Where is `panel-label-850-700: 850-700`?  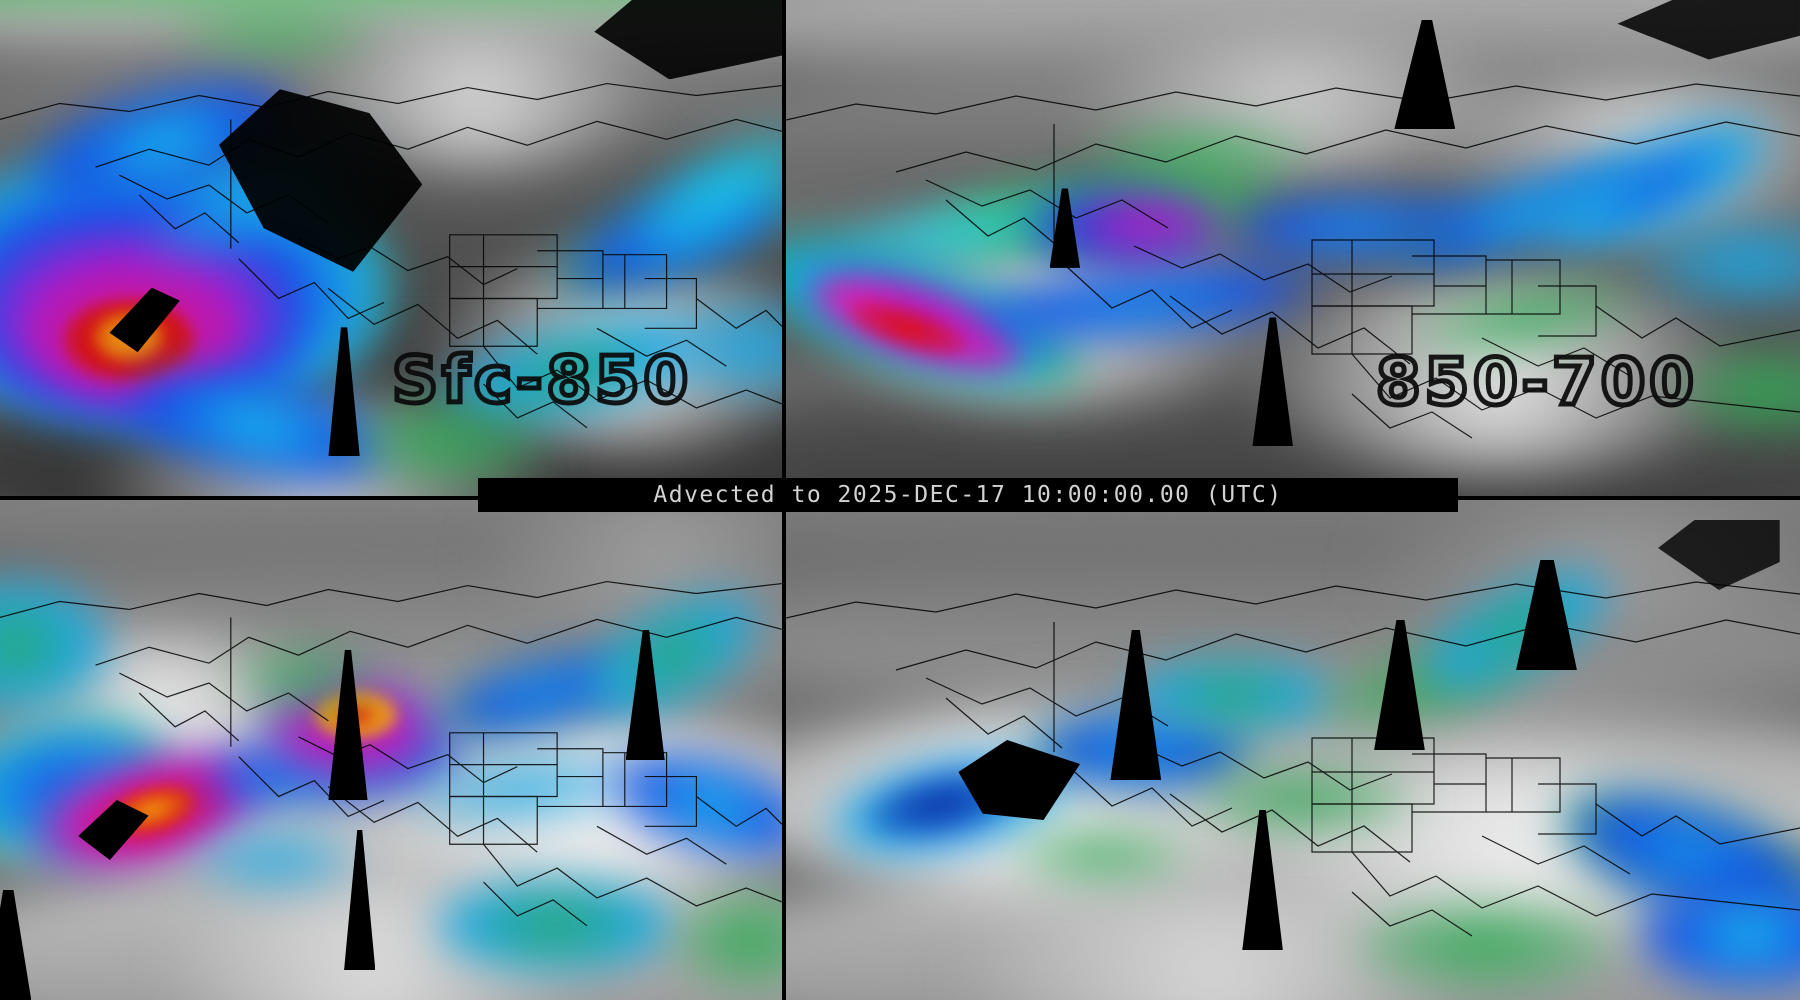
panel-label-850-700: 850-700 is located at coordinates (1536, 383).